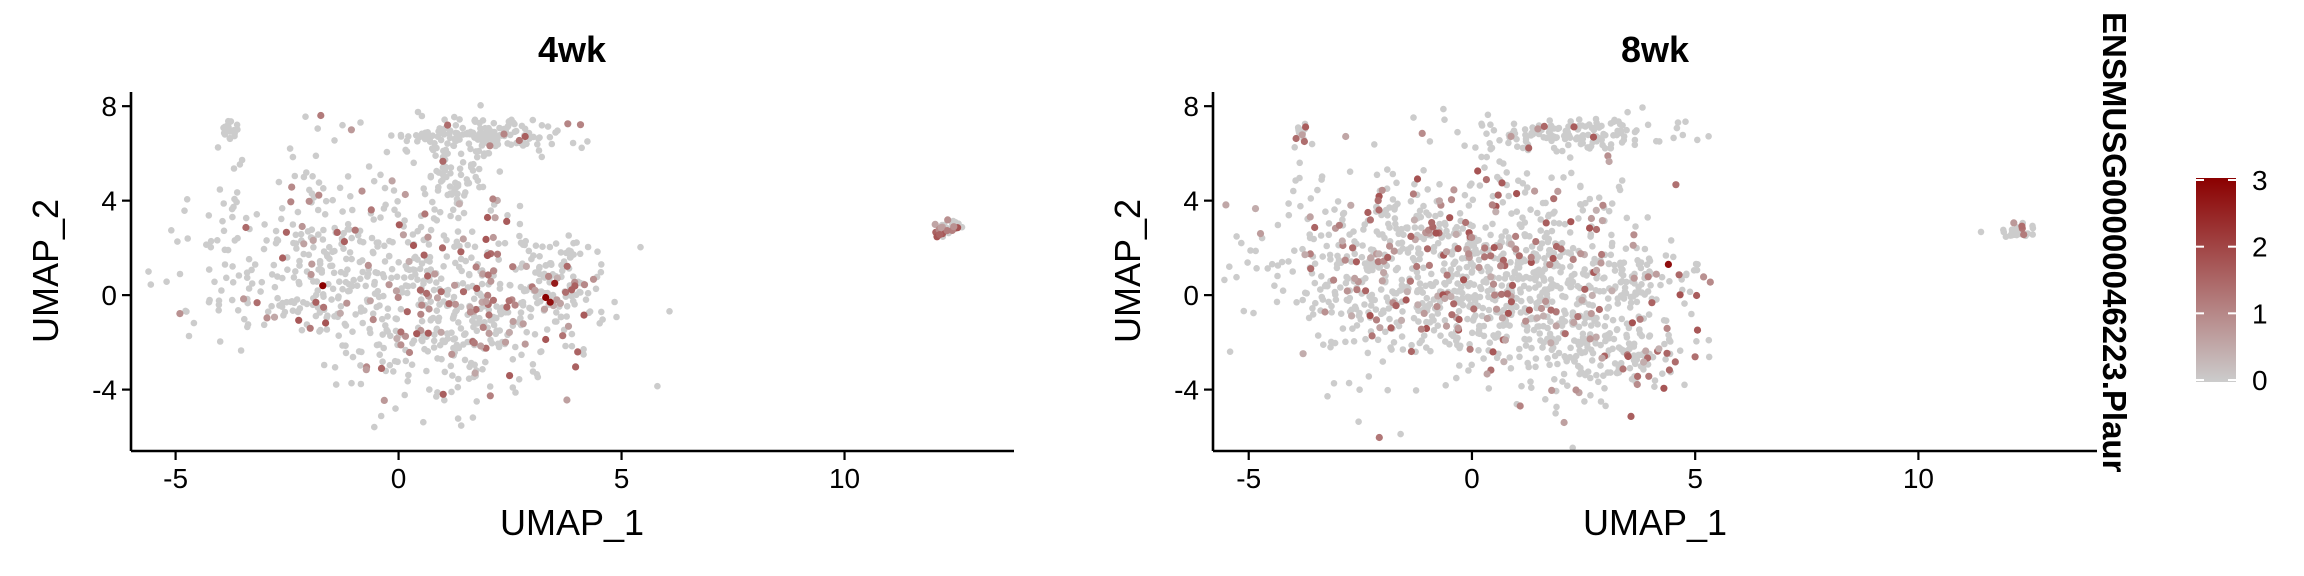 The height and width of the screenshot is (576, 2304). What do you see at coordinates (2260, 180) in the screenshot?
I see `legend-tick-label: 3` at bounding box center [2260, 180].